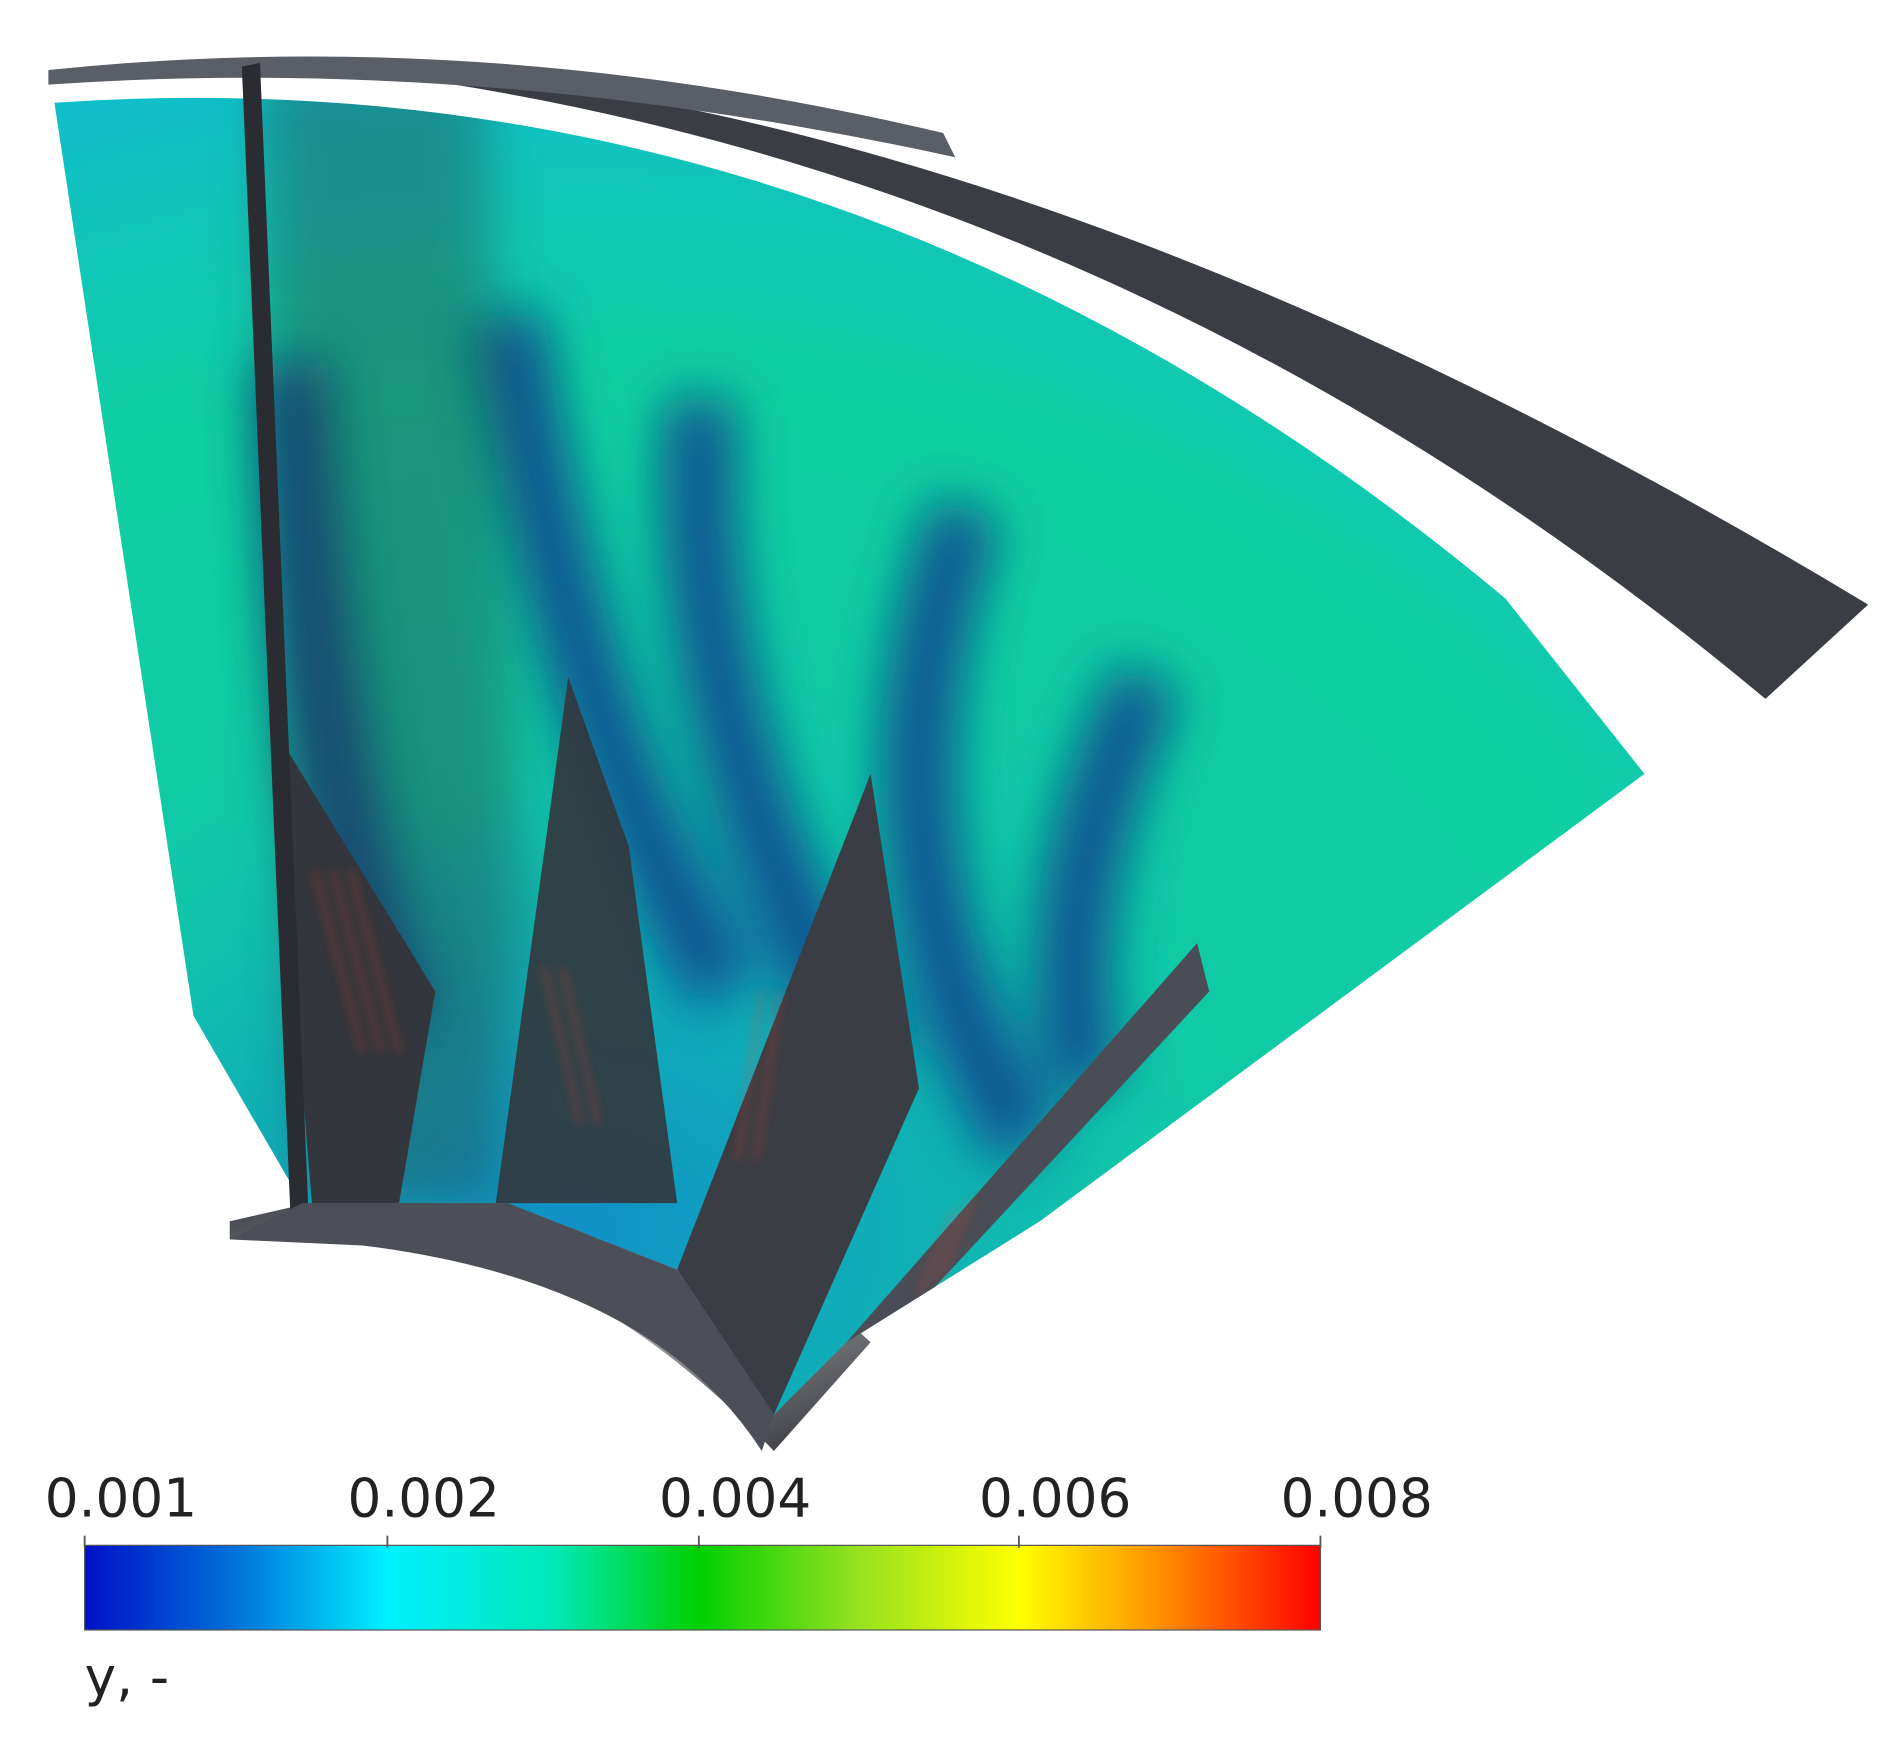  Describe the element at coordinates (1055, 1498) in the screenshot. I see `colorbar-tick-label: 0.006` at that location.